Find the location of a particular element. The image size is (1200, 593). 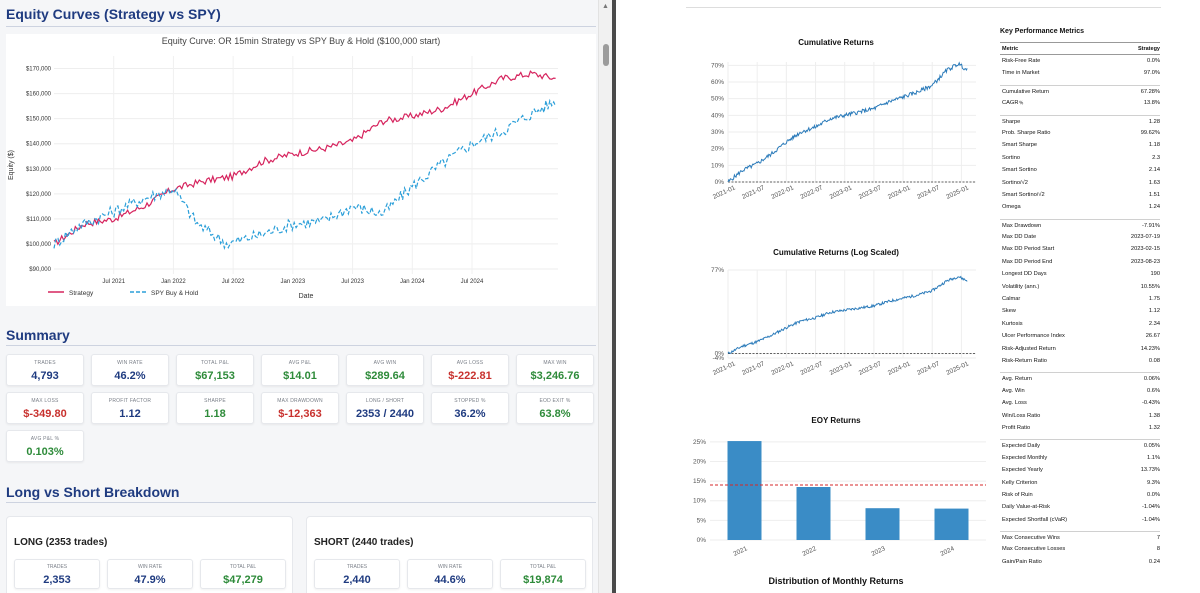

breakdown-stat-card: TOTAL P&L $47,279 is located at coordinates (243, 574).